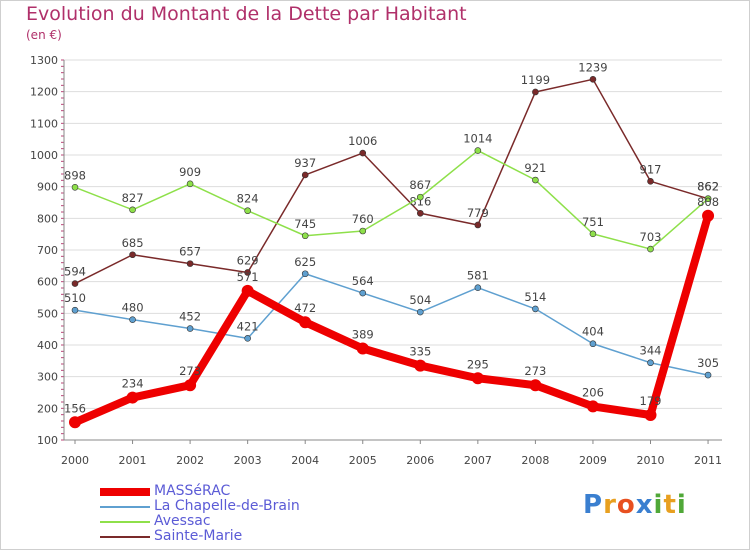 This screenshot has height=550, width=750. I want to click on y-tick-label: 600, so click(47, 282).